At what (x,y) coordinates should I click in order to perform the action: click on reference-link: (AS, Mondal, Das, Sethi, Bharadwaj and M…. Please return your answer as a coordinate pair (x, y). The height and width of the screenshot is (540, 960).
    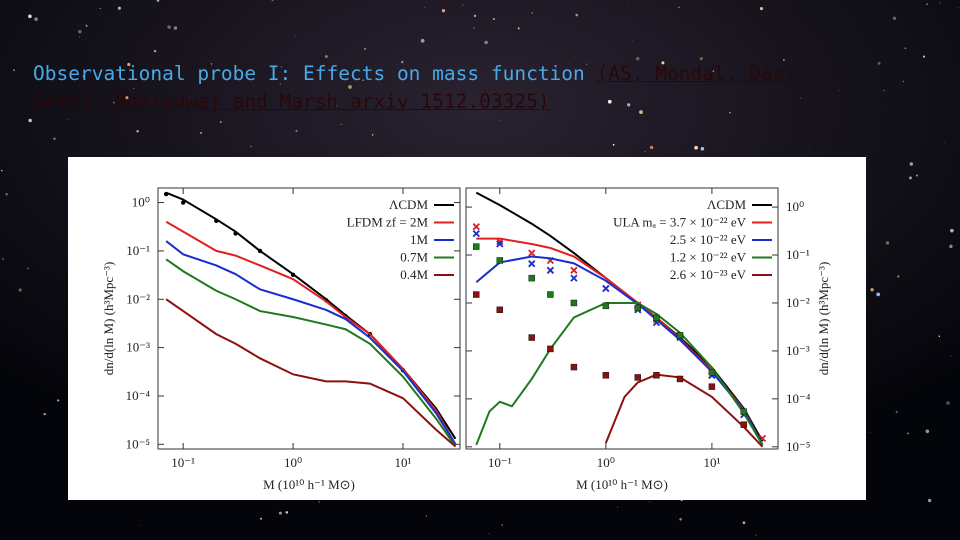
    Looking at the image, I should click on (415, 87).